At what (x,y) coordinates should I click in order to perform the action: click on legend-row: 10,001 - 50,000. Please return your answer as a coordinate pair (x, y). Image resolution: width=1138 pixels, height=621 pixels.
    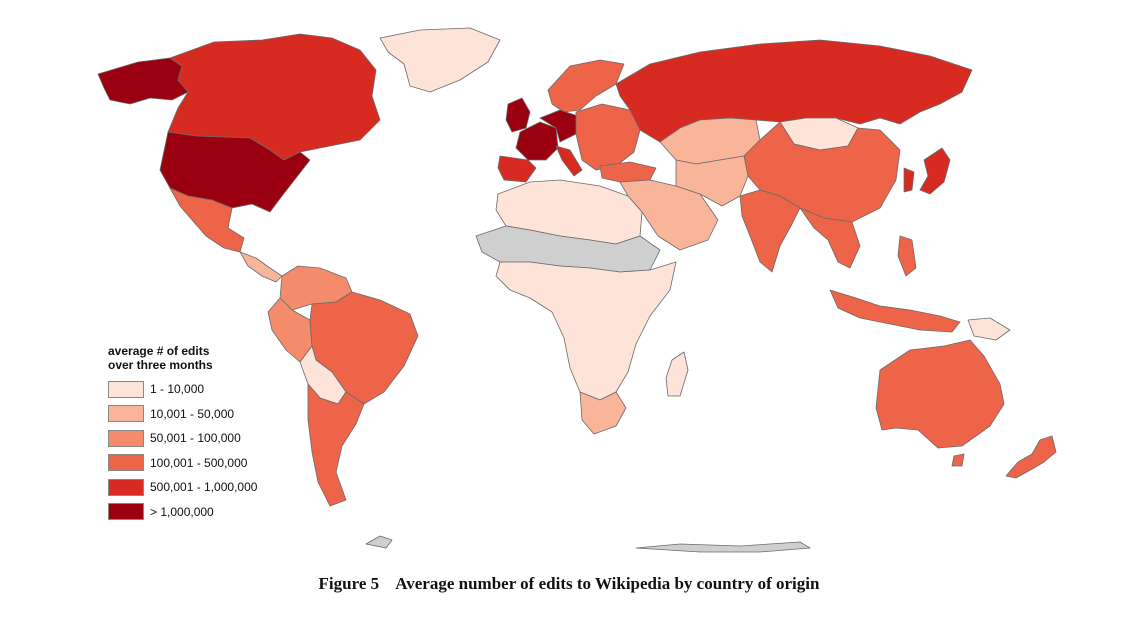
    Looking at the image, I should click on (208, 414).